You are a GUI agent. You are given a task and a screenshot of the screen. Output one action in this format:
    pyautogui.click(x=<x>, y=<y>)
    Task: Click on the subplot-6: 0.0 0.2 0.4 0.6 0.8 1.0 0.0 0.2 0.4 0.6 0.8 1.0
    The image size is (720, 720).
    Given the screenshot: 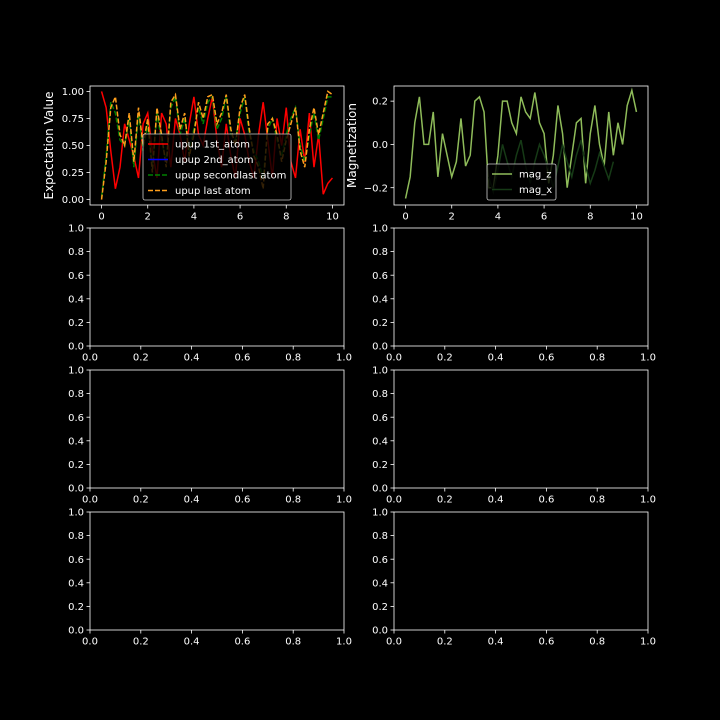 What is the action you would take?
    pyautogui.click(x=514, y=436)
    